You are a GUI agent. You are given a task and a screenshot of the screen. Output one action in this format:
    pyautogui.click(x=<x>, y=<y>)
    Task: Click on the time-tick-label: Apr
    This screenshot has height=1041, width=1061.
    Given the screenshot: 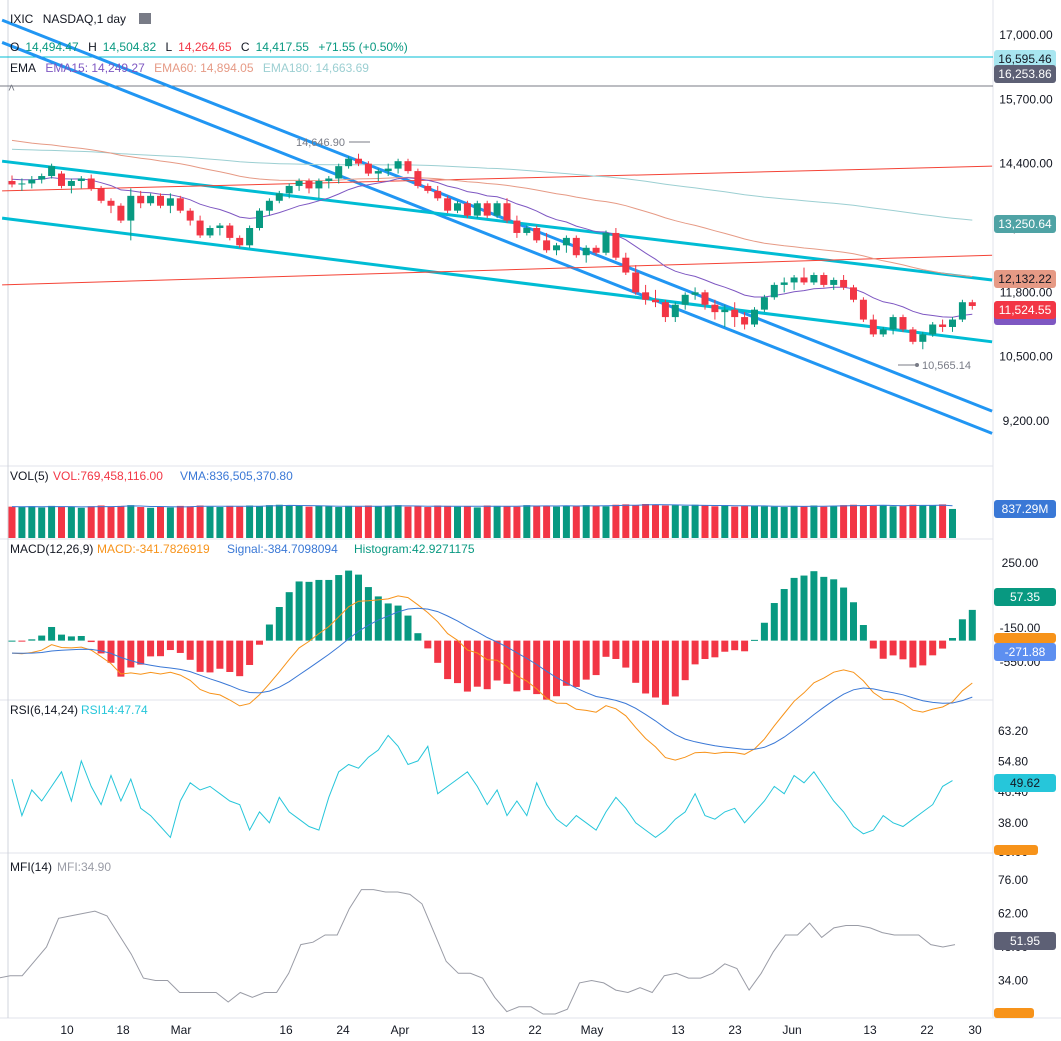 What is the action you would take?
    pyautogui.click(x=400, y=1030)
    